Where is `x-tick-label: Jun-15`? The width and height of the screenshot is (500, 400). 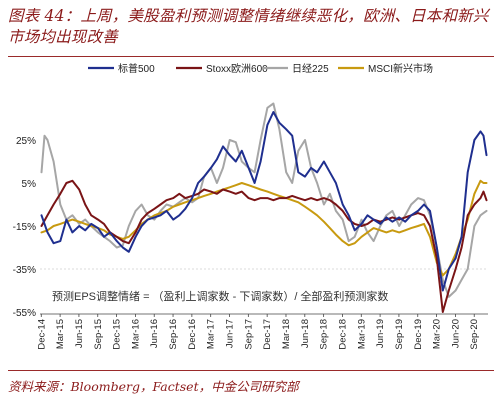
x-tick-label: Jun-15 is located at coordinates (79, 333).